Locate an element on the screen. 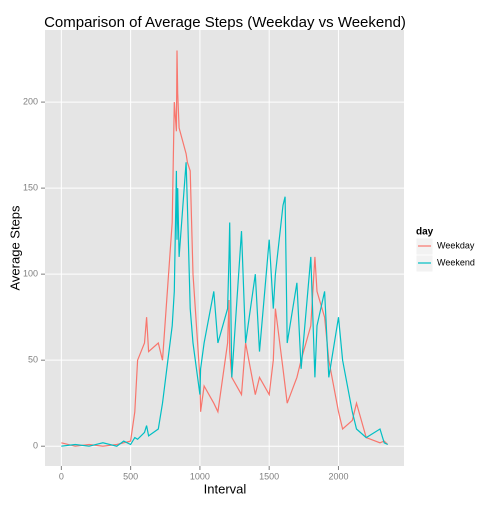 This screenshot has width=504, height=509. y-axis-label: Average Steps is located at coordinates (14, 248).